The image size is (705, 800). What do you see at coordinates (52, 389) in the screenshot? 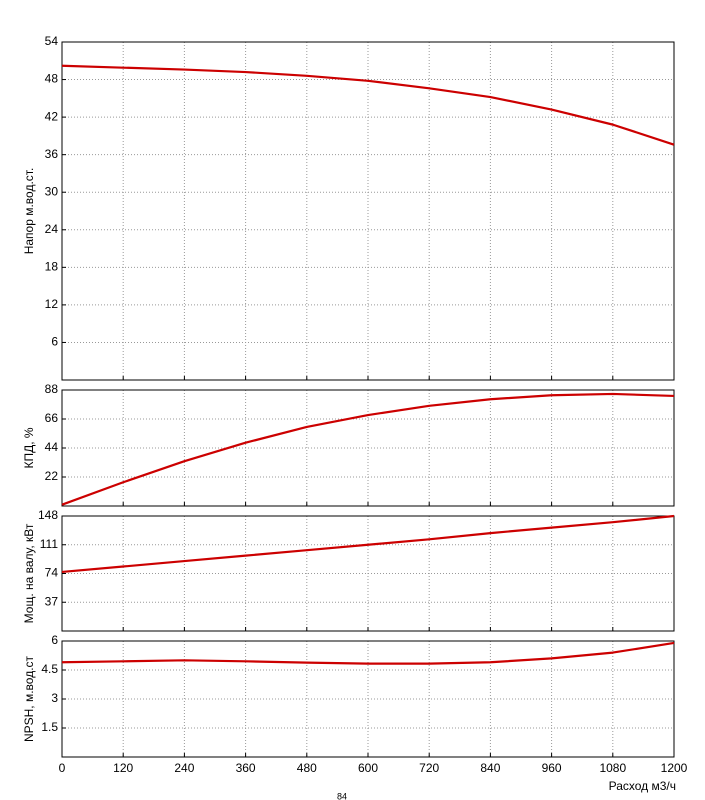
I see `y-tick-label: 88` at bounding box center [52, 389].